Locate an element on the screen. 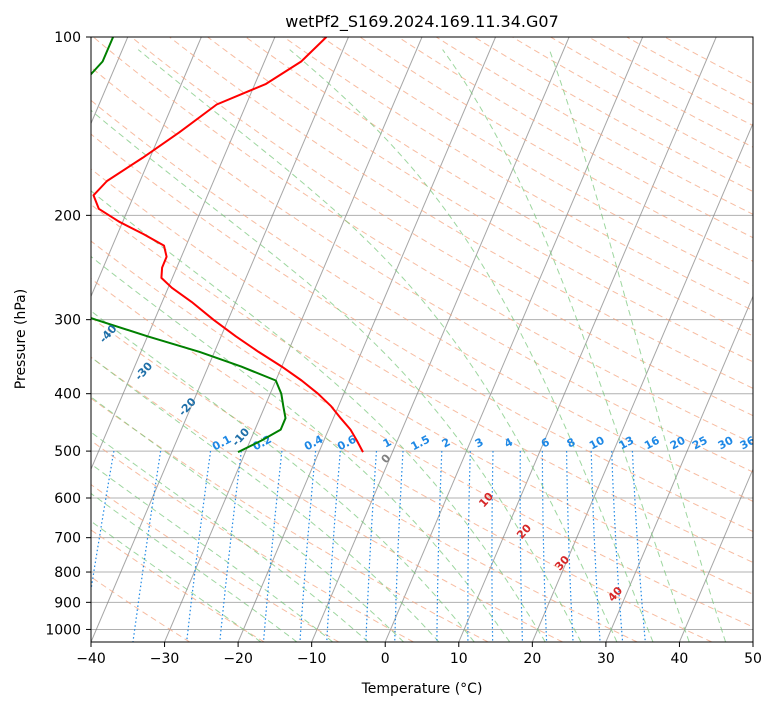  y-tick-label: 500 is located at coordinates (67, 452).